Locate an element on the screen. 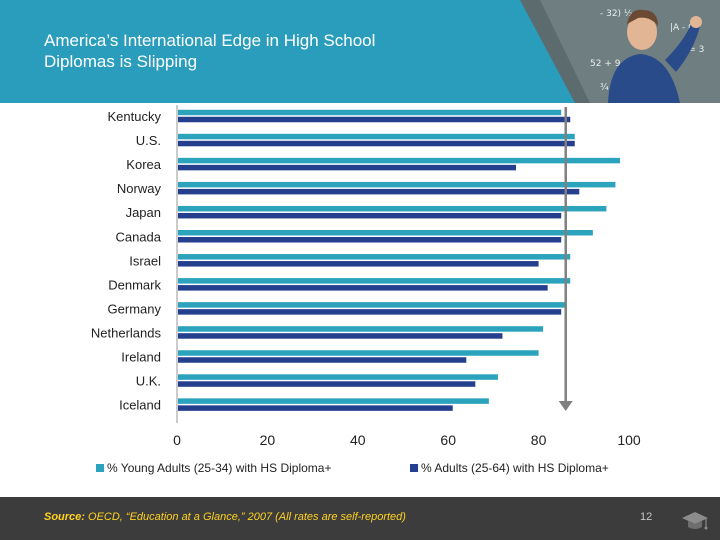 The height and width of the screenshot is (540, 720). category-label-netherlands: Netherlands is located at coordinates (126, 332).